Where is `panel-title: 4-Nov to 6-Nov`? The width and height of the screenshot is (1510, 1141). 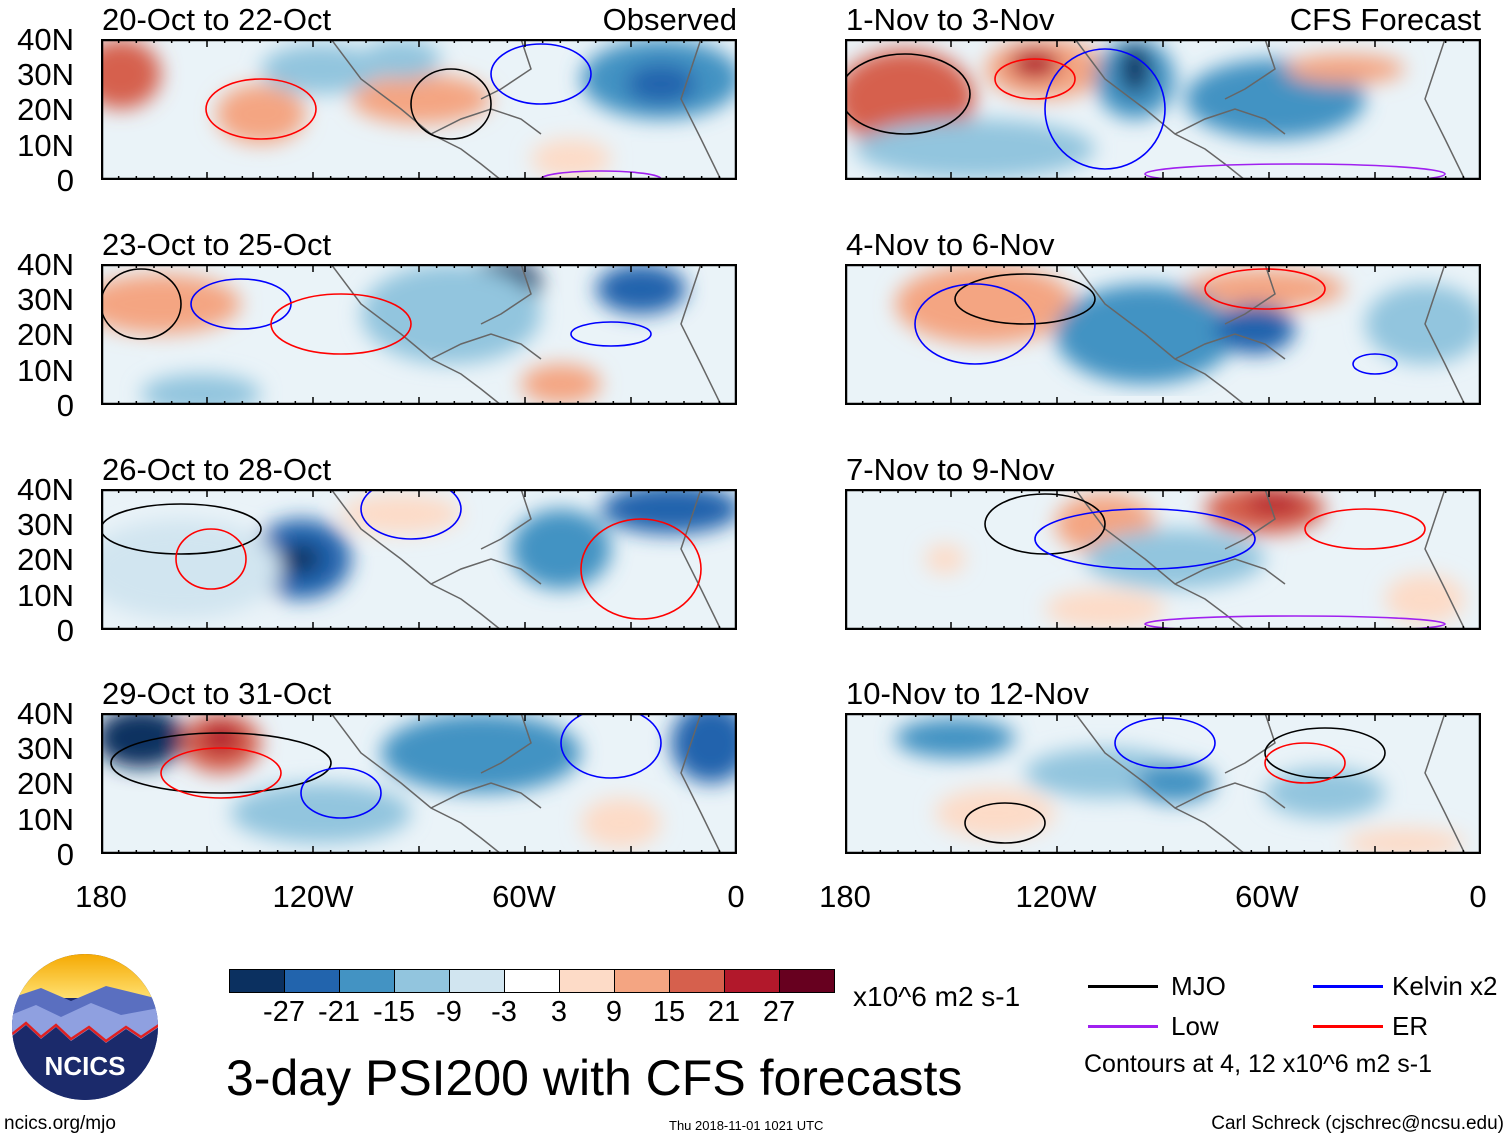 panel-title: 4-Nov to 6-Nov is located at coordinates (950, 244).